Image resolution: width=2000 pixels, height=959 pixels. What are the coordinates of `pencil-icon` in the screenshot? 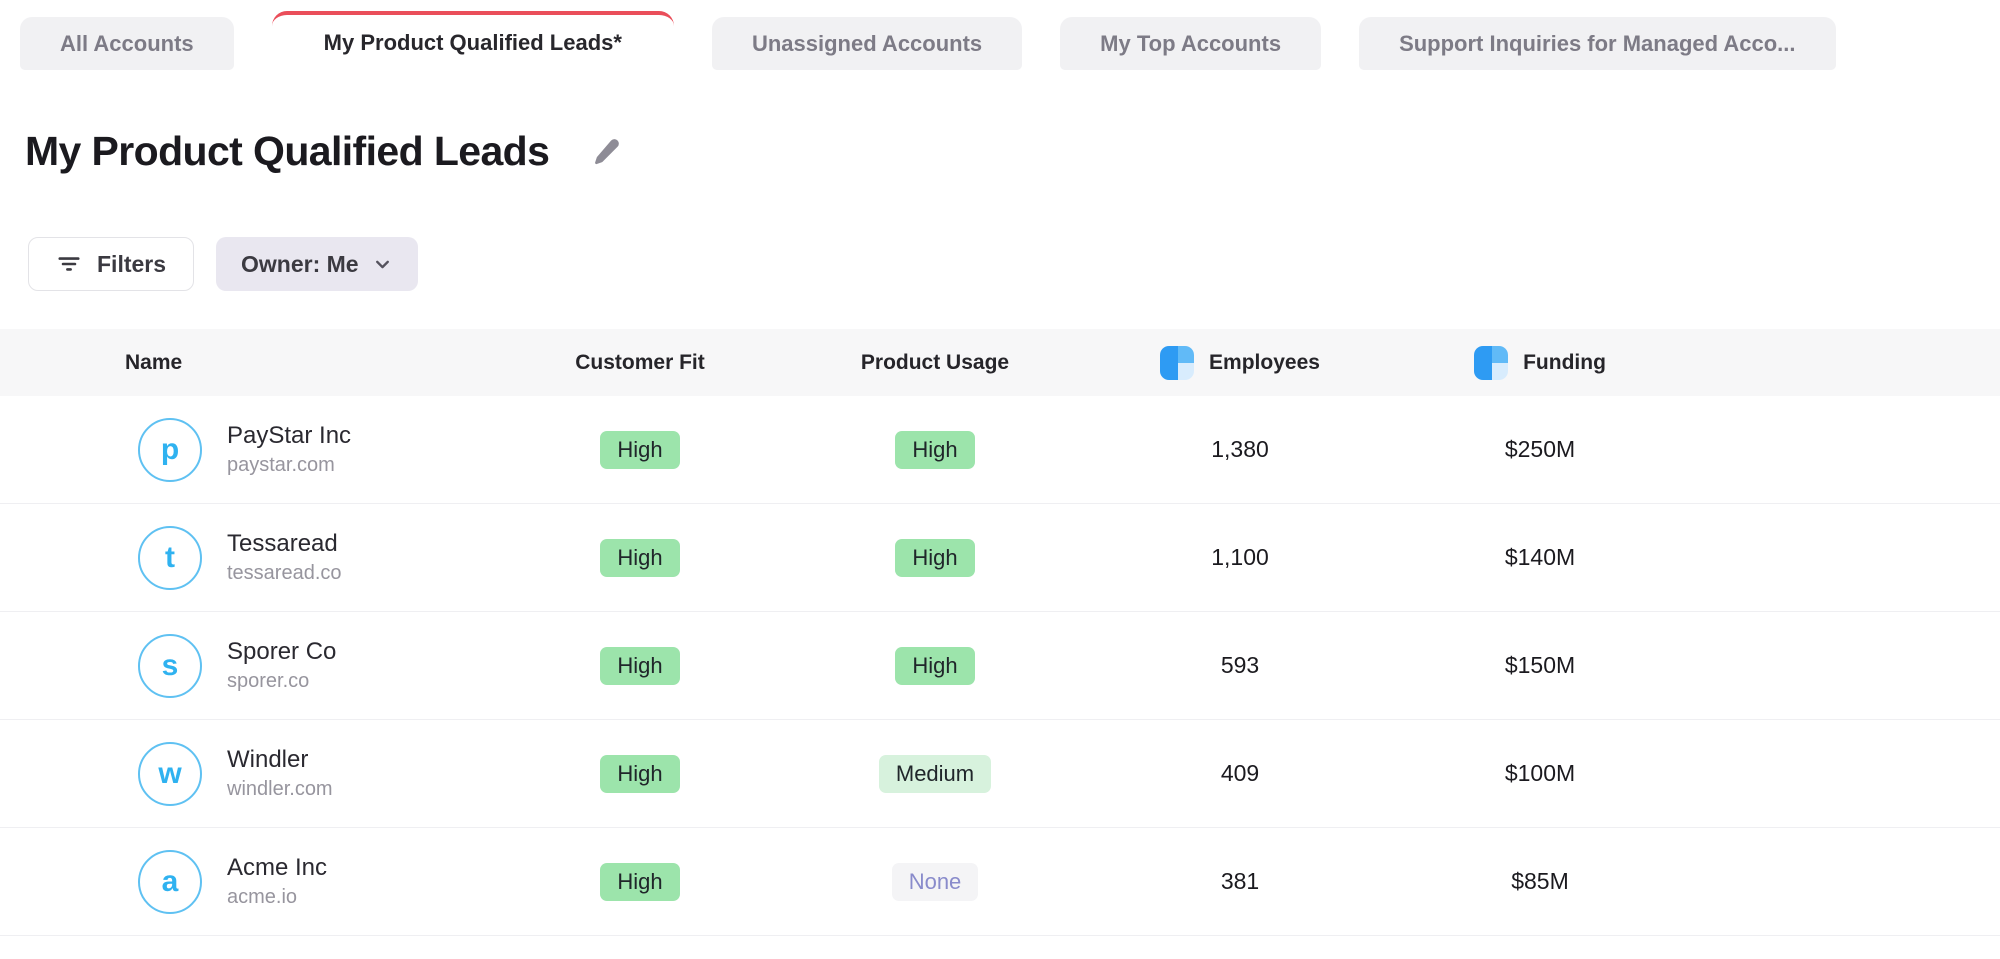 It's located at (607, 152).